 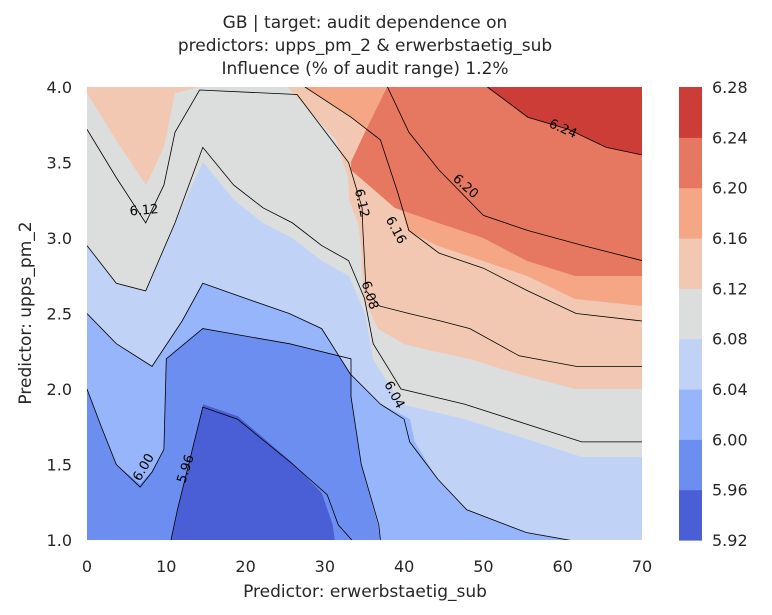 What do you see at coordinates (364, 69) in the screenshot?
I see `title-line-3: Influence (% of audit range) 1.2%` at bounding box center [364, 69].